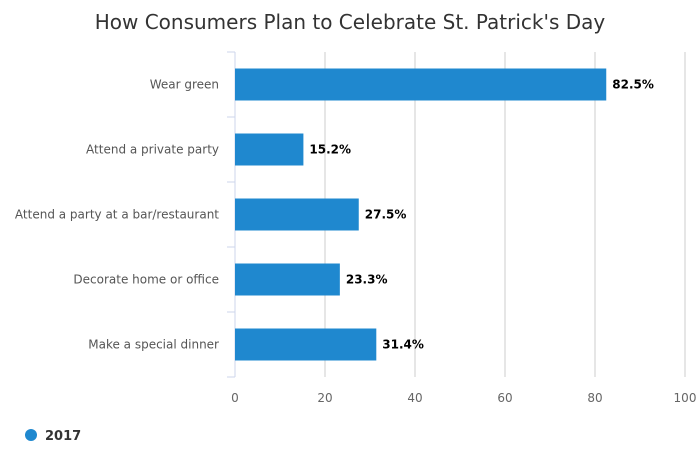 This screenshot has height=467, width=700. Describe the element at coordinates (63, 436) in the screenshot. I see `legend-label: 2017` at that location.